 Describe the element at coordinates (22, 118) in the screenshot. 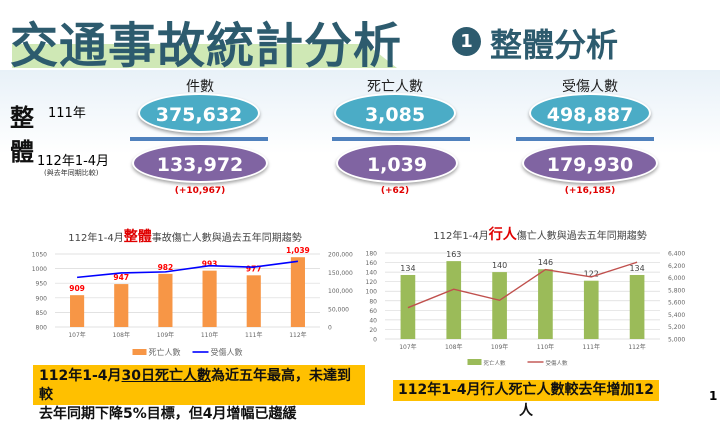

I see `row-label-char-1: 整` at that location.